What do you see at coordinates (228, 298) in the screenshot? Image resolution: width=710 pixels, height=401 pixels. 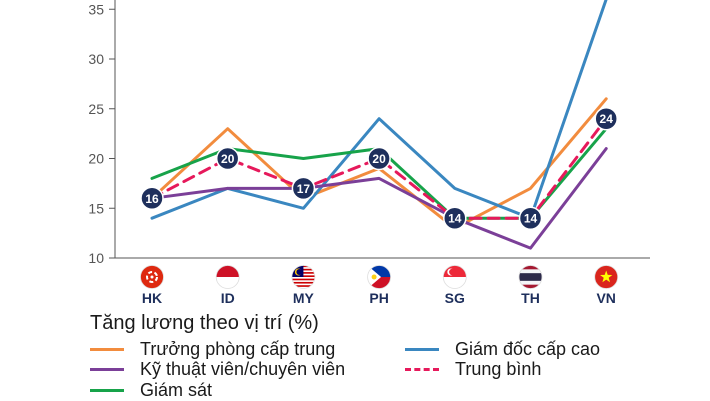 I see `x-category-label: ID` at bounding box center [228, 298].